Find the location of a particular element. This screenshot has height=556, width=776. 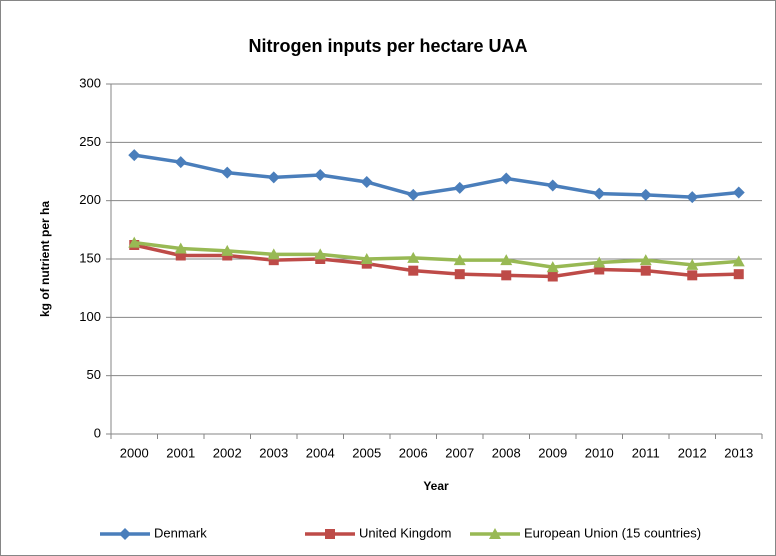

y-tick-label: 150 is located at coordinates (90, 257).